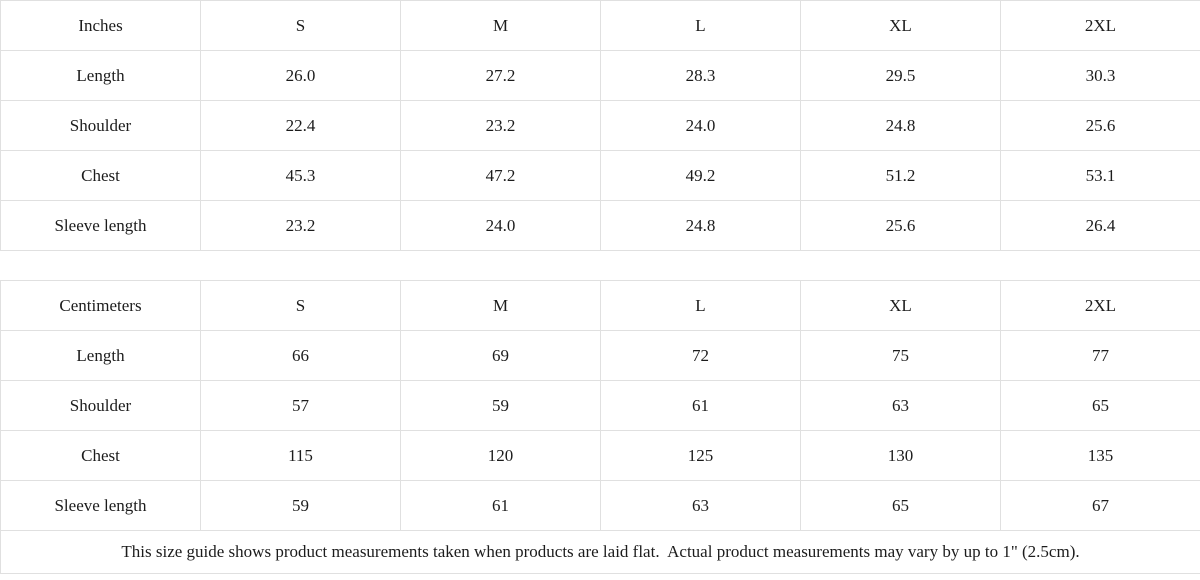  Describe the element at coordinates (700, 455) in the screenshot. I see `measurement-cell: 125` at that location.